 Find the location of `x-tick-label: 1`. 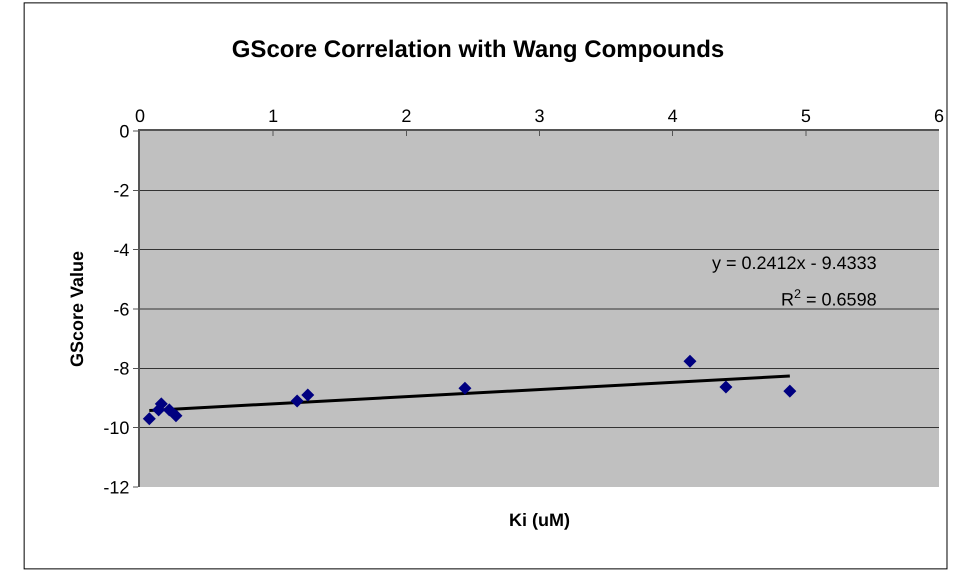

x-tick-label: 1 is located at coordinates (273, 116).